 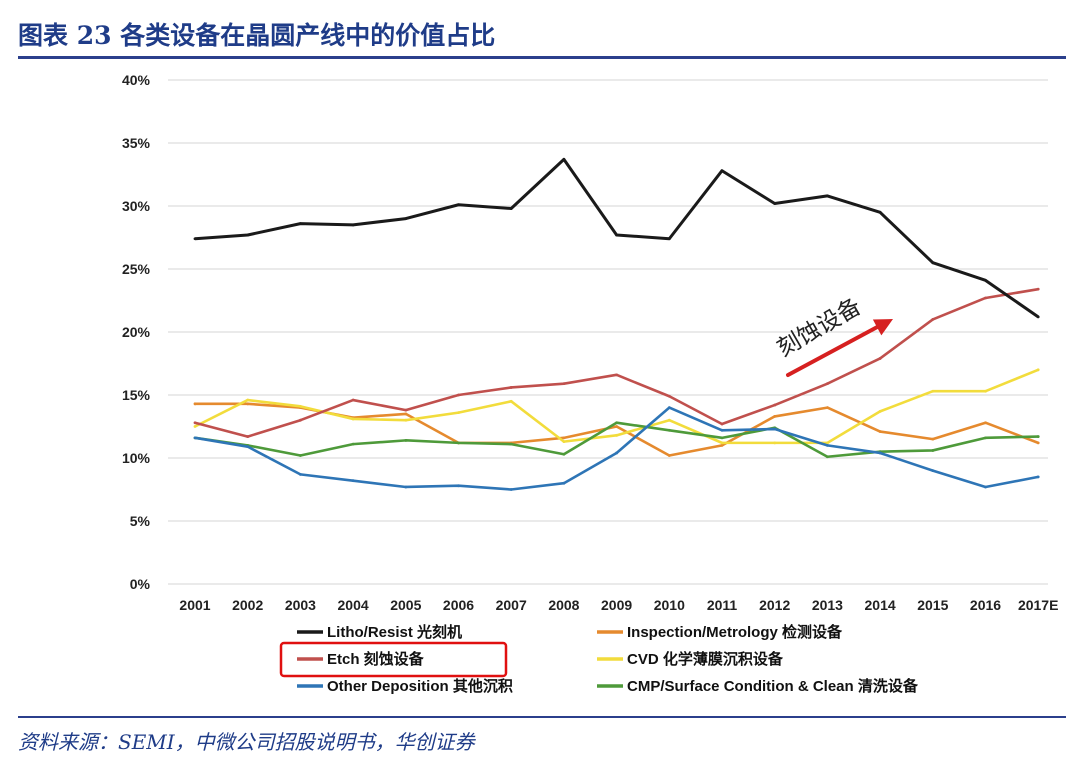 I want to click on figure-title: 图表 23 各类设备在晶圆产线中的价值占比, so click(x=257, y=35).